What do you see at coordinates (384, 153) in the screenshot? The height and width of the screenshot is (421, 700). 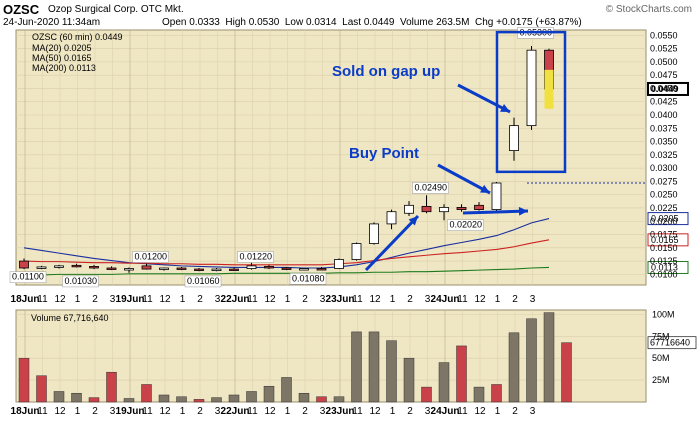 I see `annotation-buy-point: Buy Point` at bounding box center [384, 153].